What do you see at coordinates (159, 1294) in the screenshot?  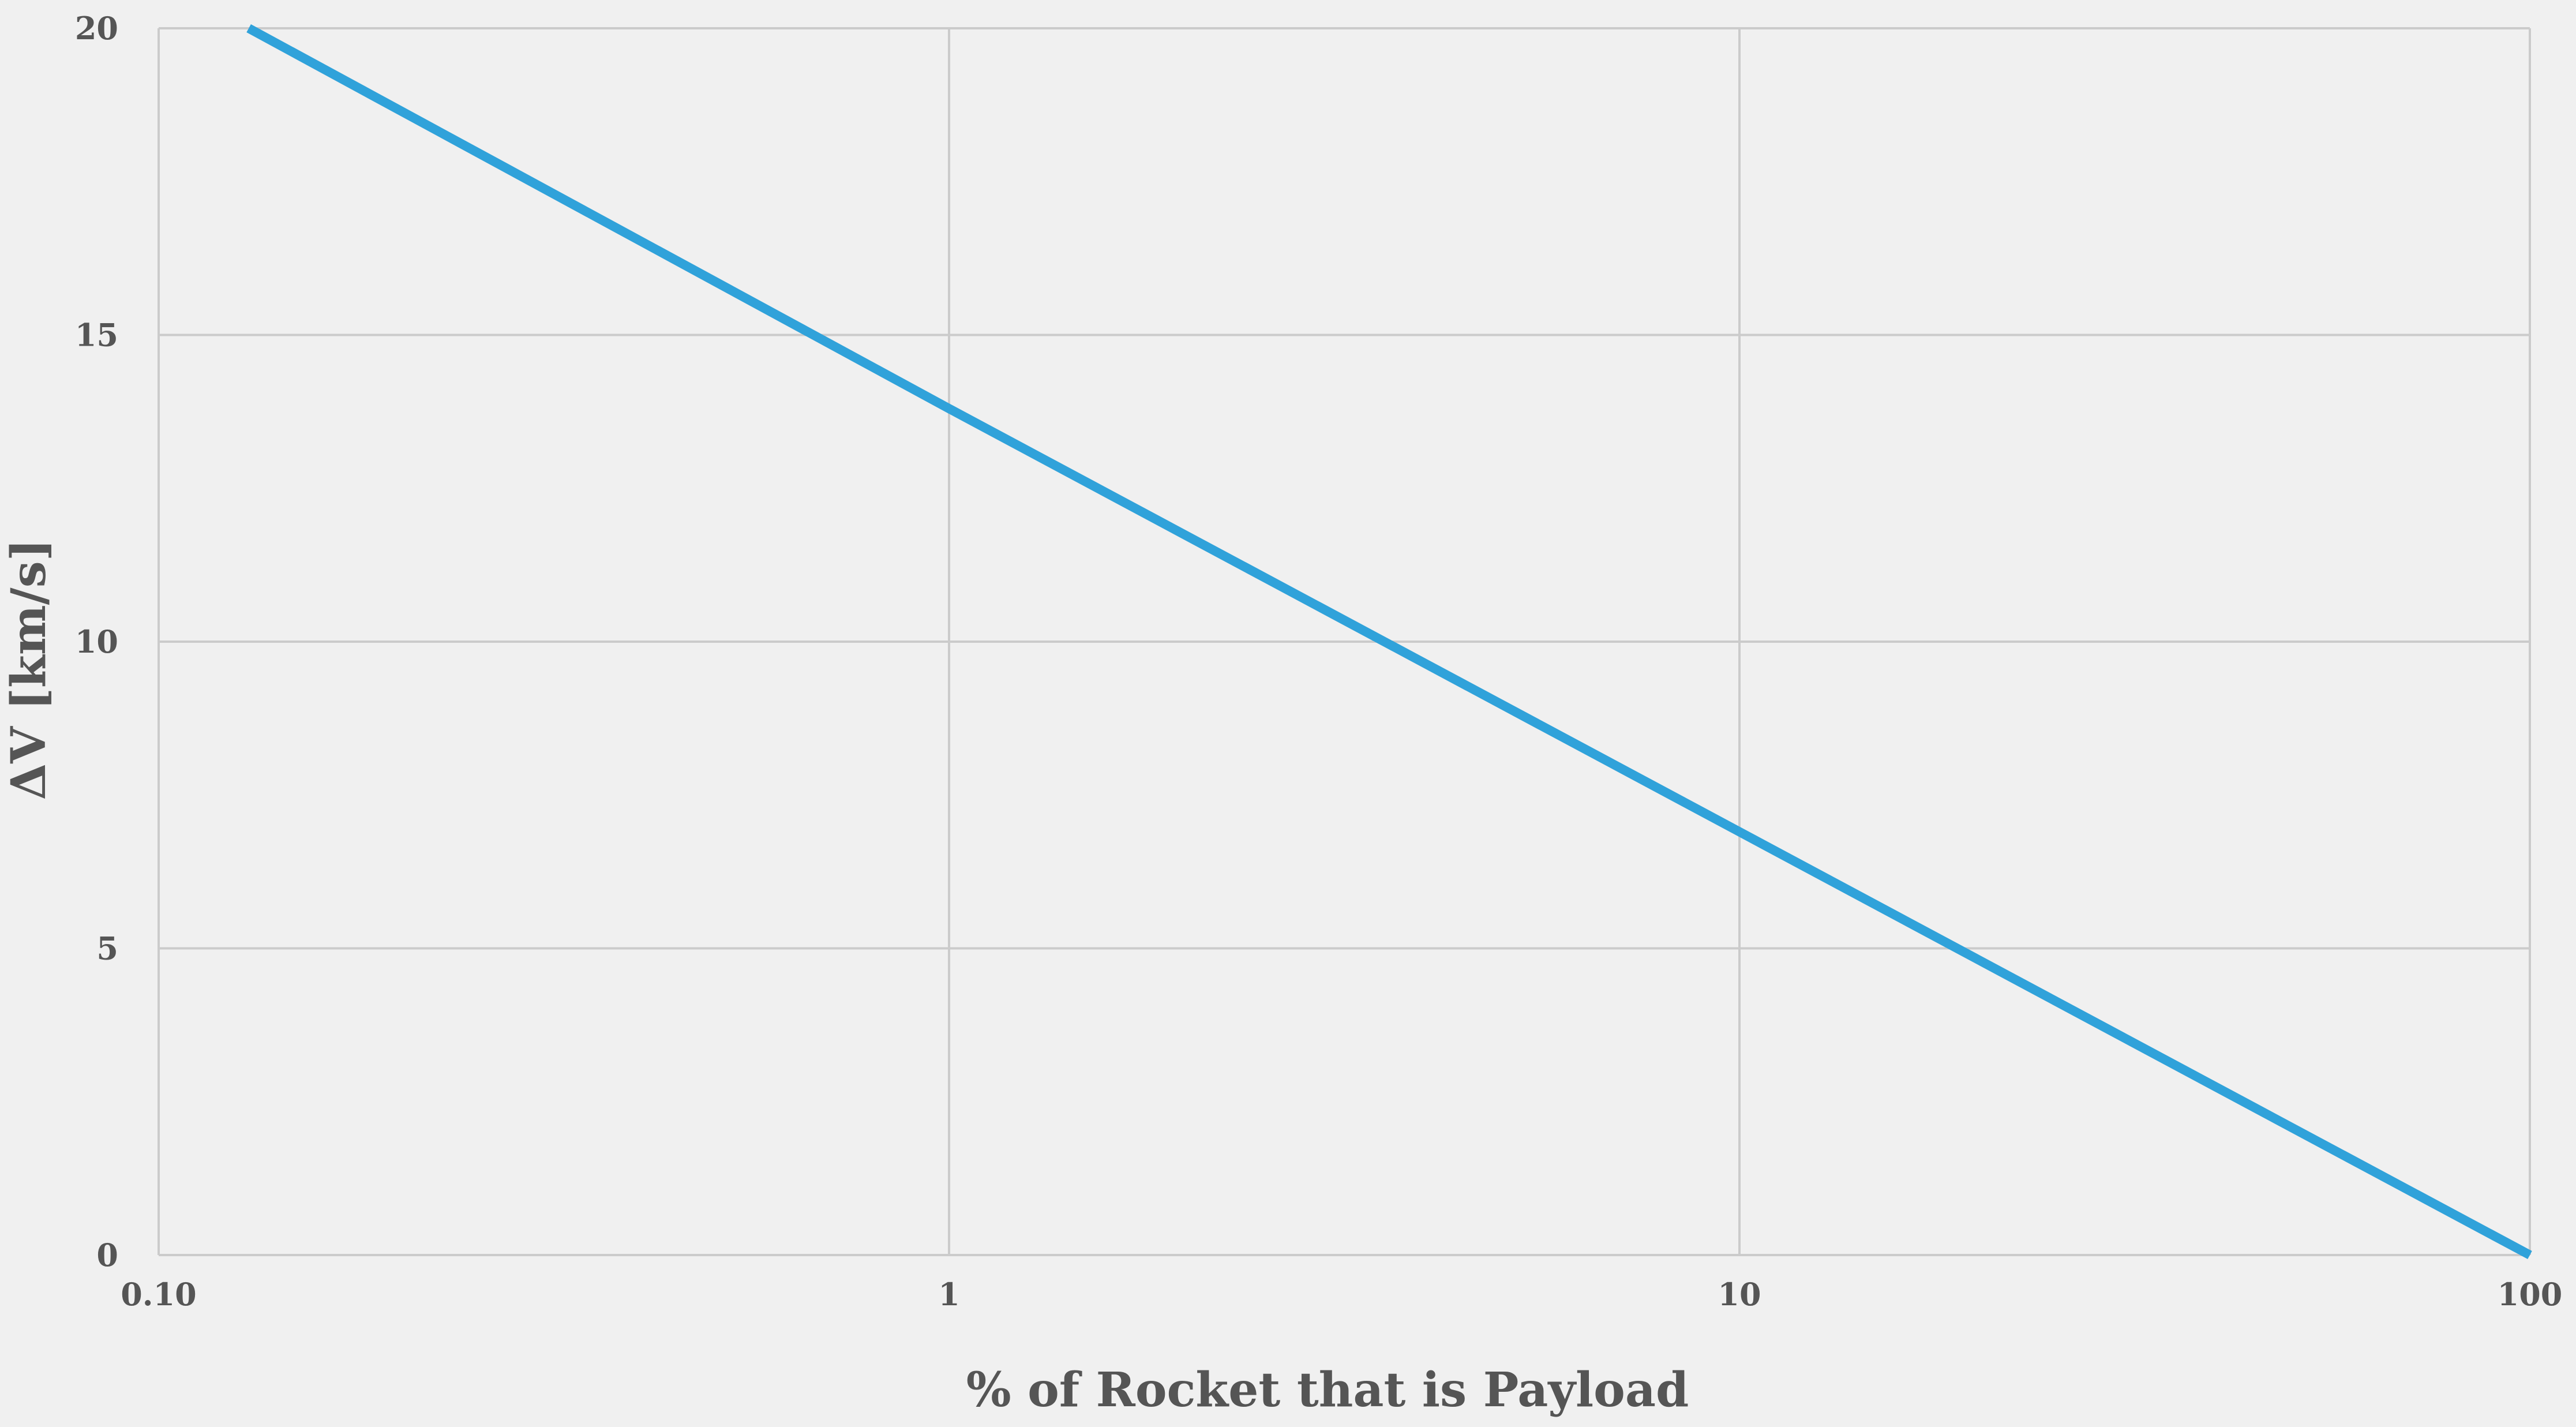 I see `x-tick-label: 0.10` at bounding box center [159, 1294].